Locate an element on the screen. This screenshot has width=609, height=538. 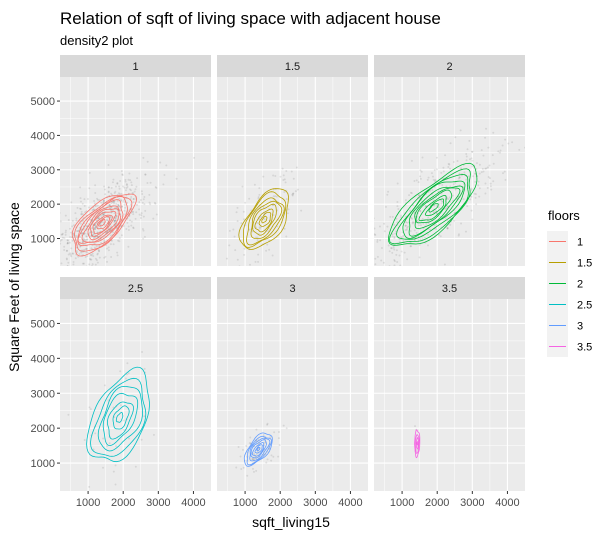
density-contours is located at coordinates (118, 414).